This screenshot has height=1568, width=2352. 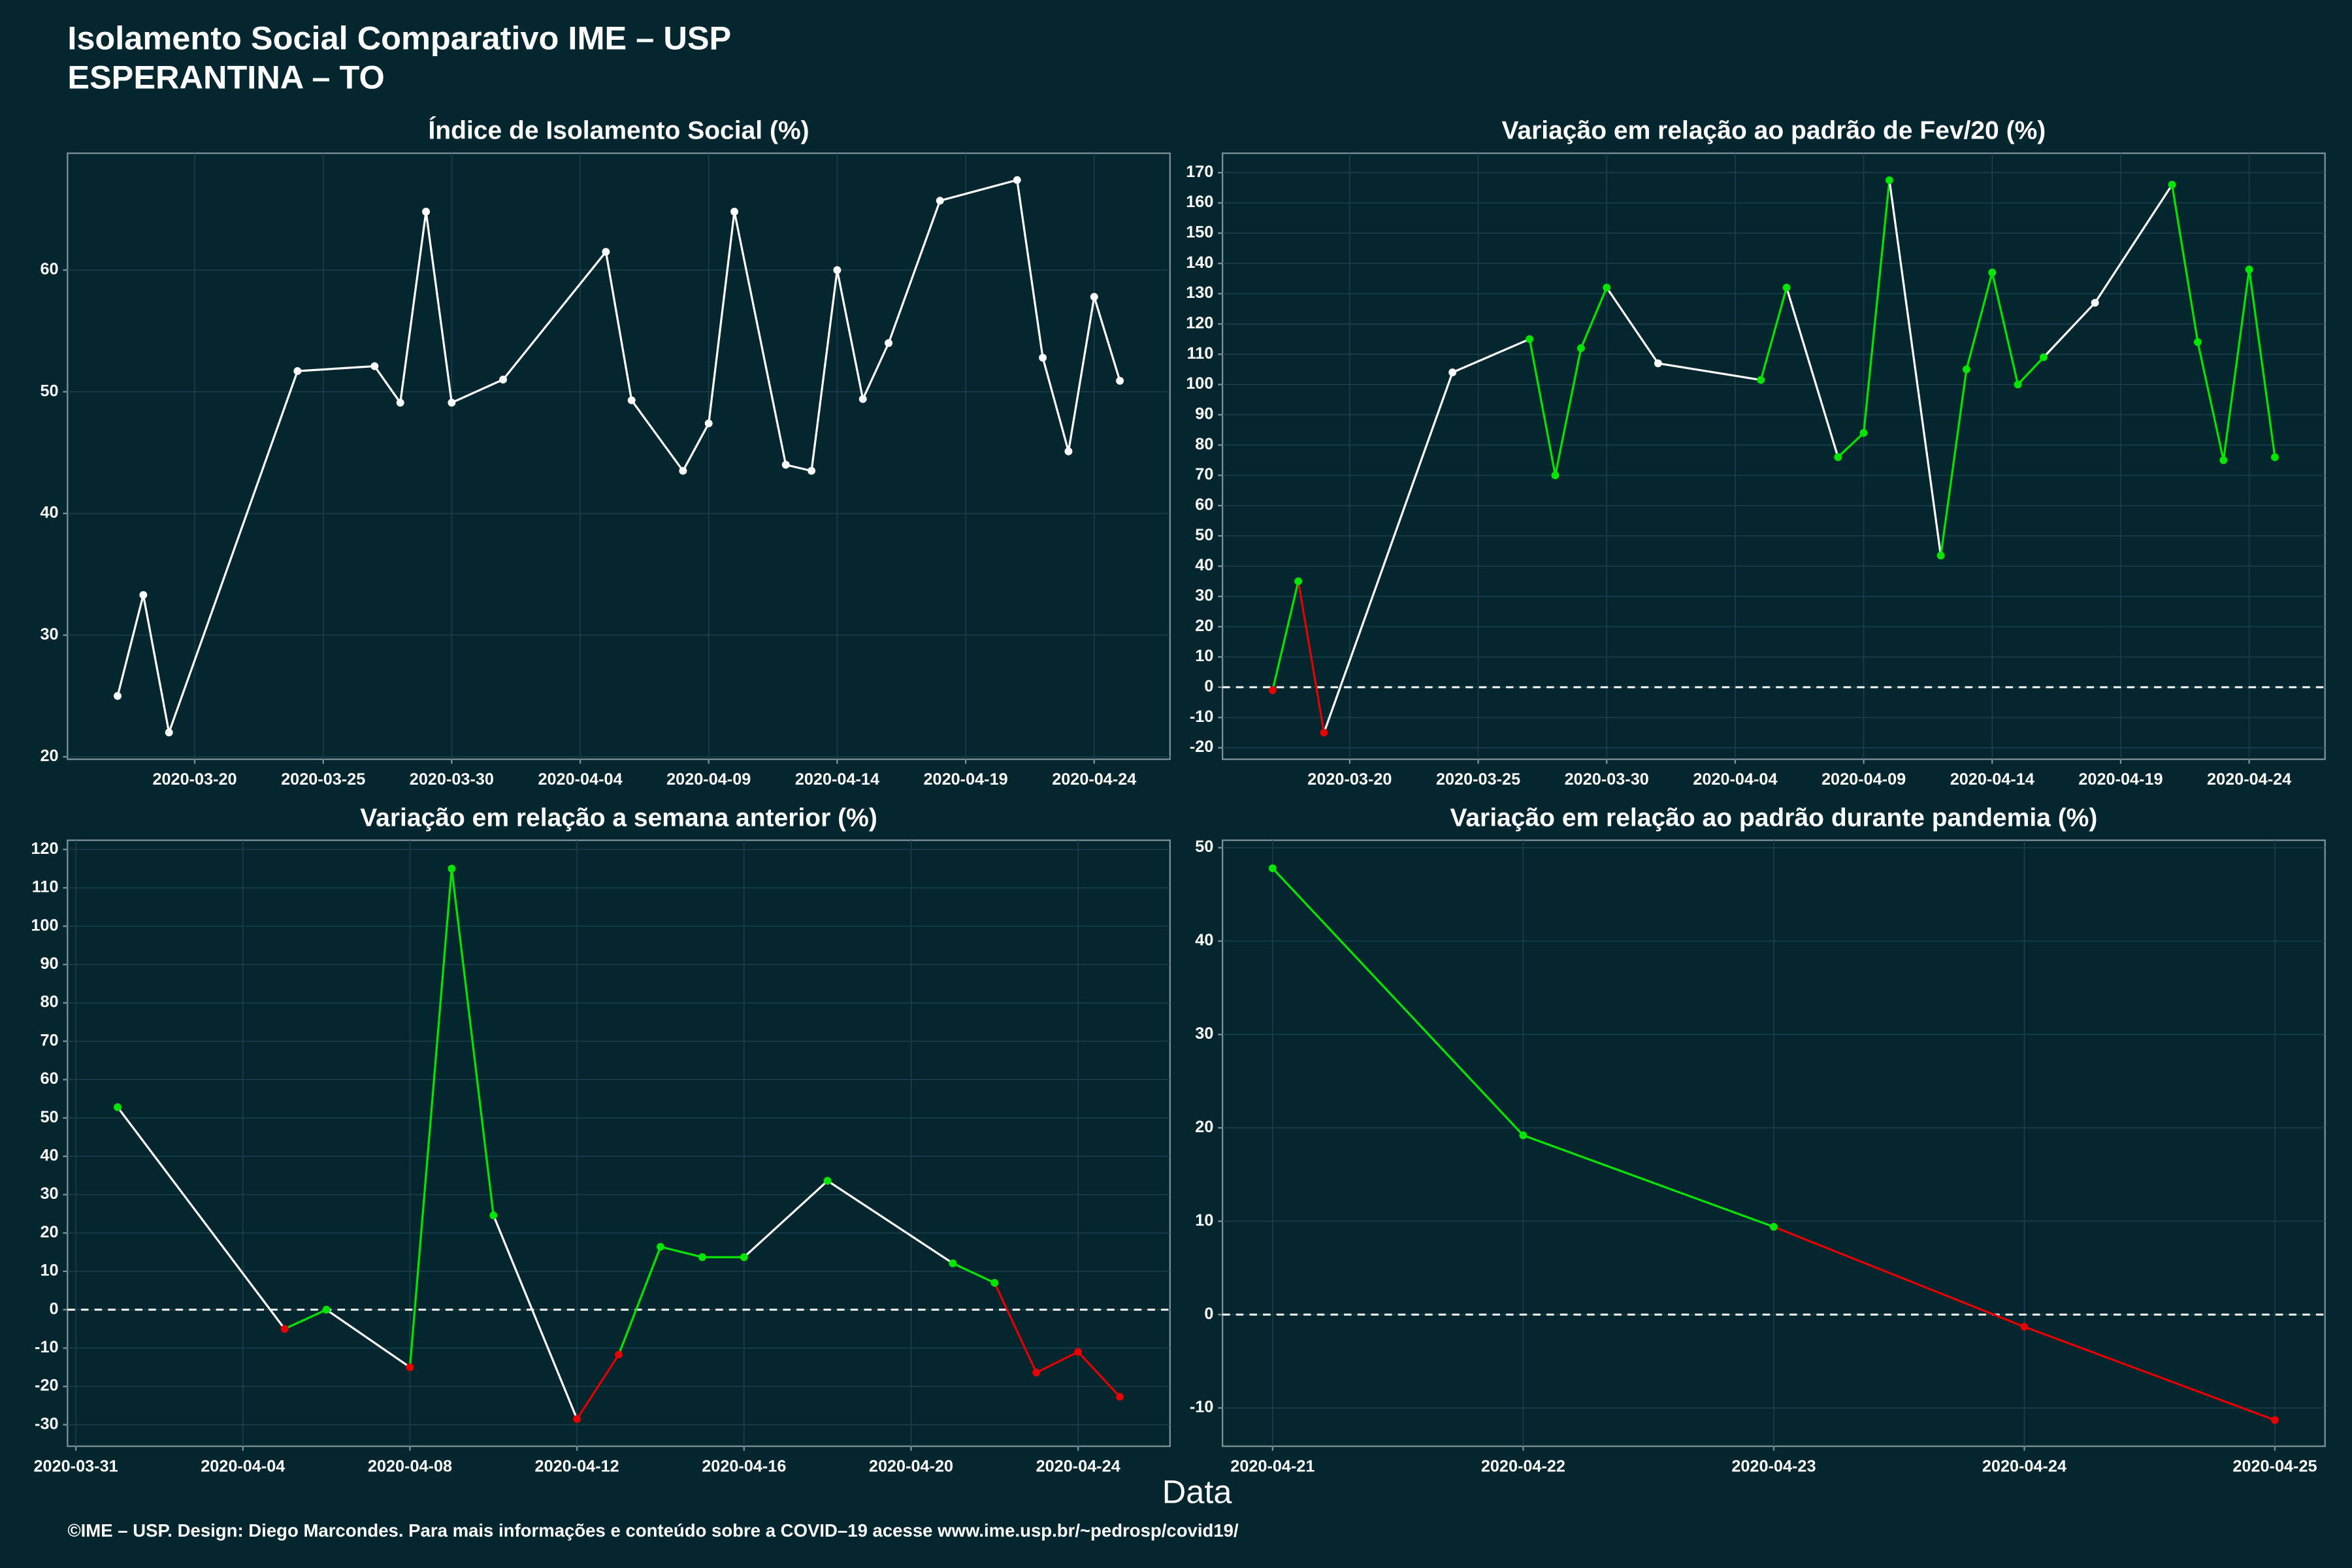 What do you see at coordinates (1197, 1491) in the screenshot?
I see `x-axis-label: Data` at bounding box center [1197, 1491].